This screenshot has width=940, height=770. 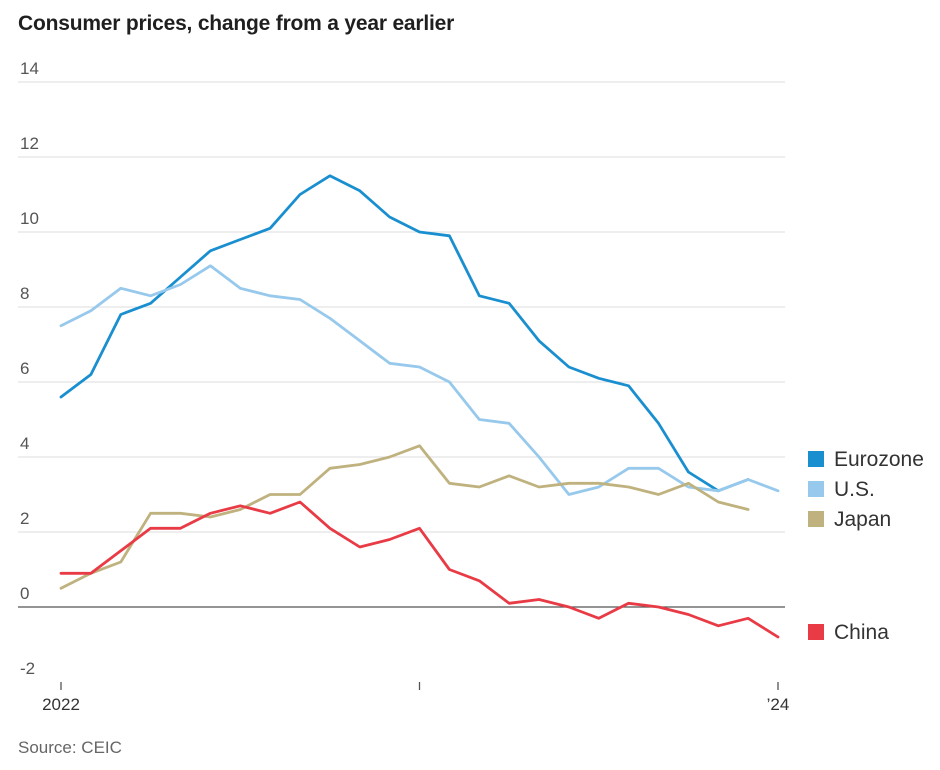 I want to click on legend-label: China, so click(x=861, y=632).